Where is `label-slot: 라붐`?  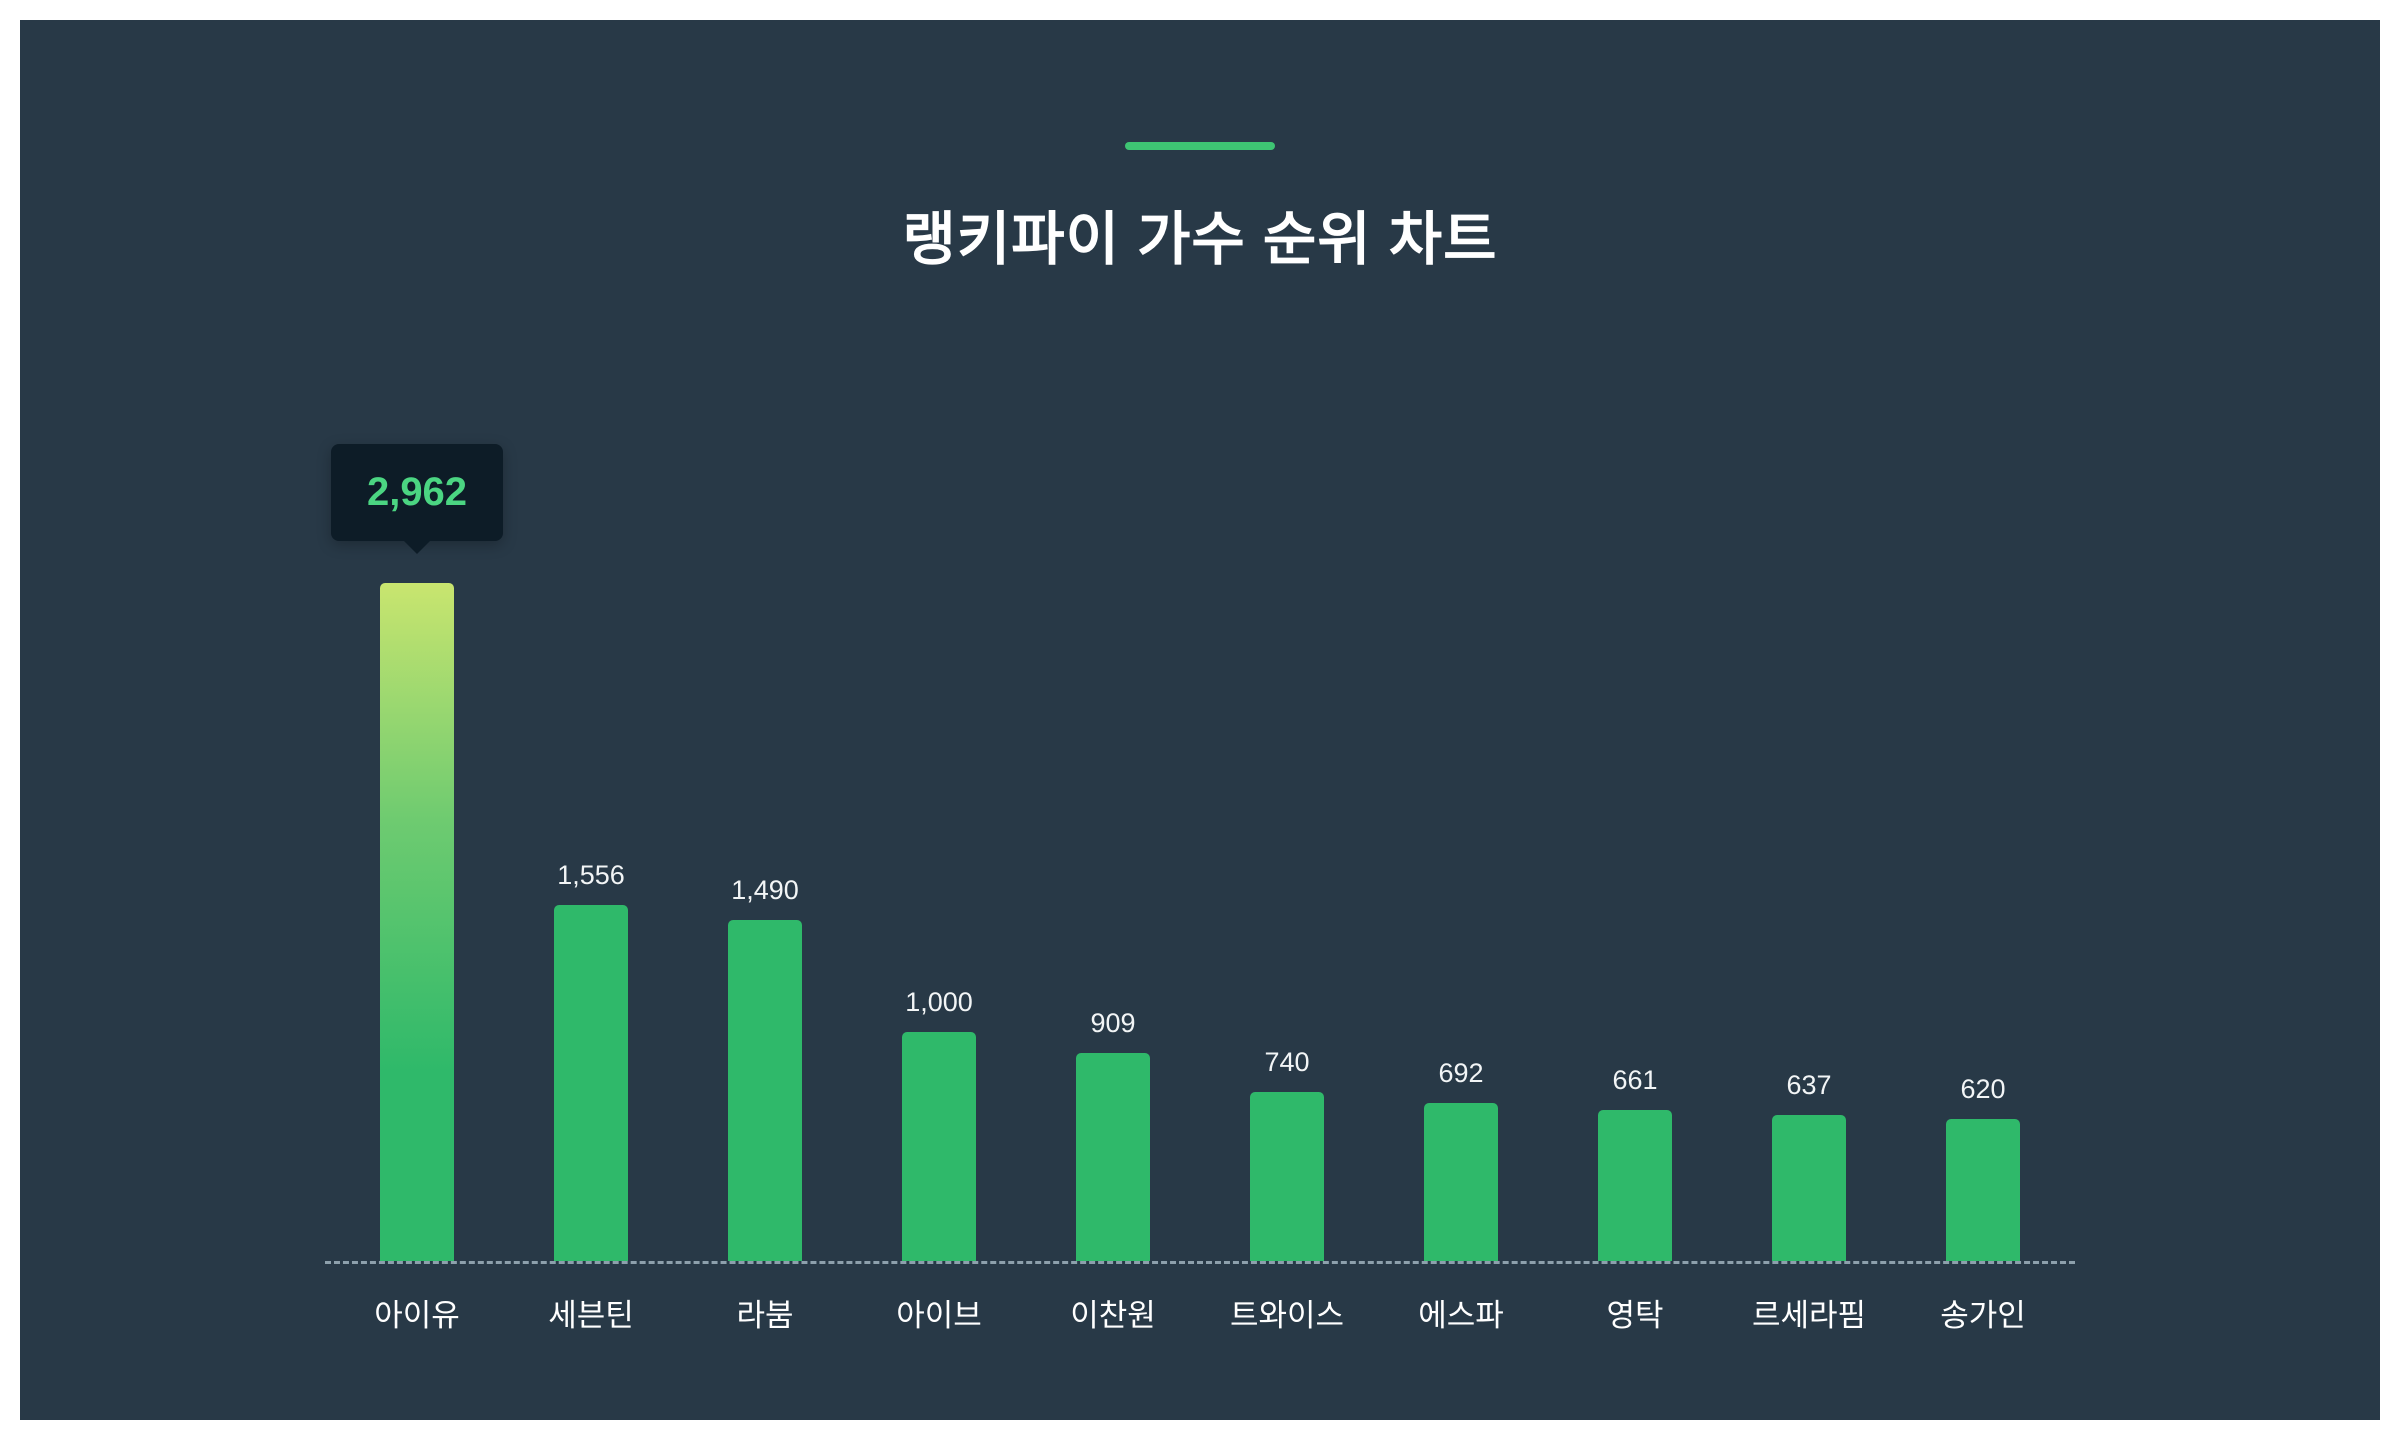 label-slot: 라붐 is located at coordinates (765, 1312).